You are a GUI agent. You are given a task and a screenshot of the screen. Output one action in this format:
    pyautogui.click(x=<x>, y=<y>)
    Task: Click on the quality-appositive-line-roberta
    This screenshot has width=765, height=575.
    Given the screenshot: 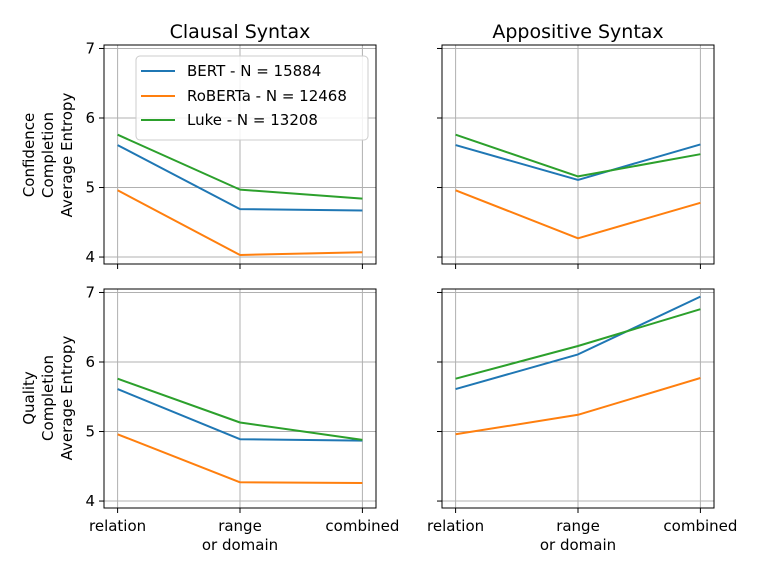 What is the action you would take?
    pyautogui.click(x=578, y=406)
    